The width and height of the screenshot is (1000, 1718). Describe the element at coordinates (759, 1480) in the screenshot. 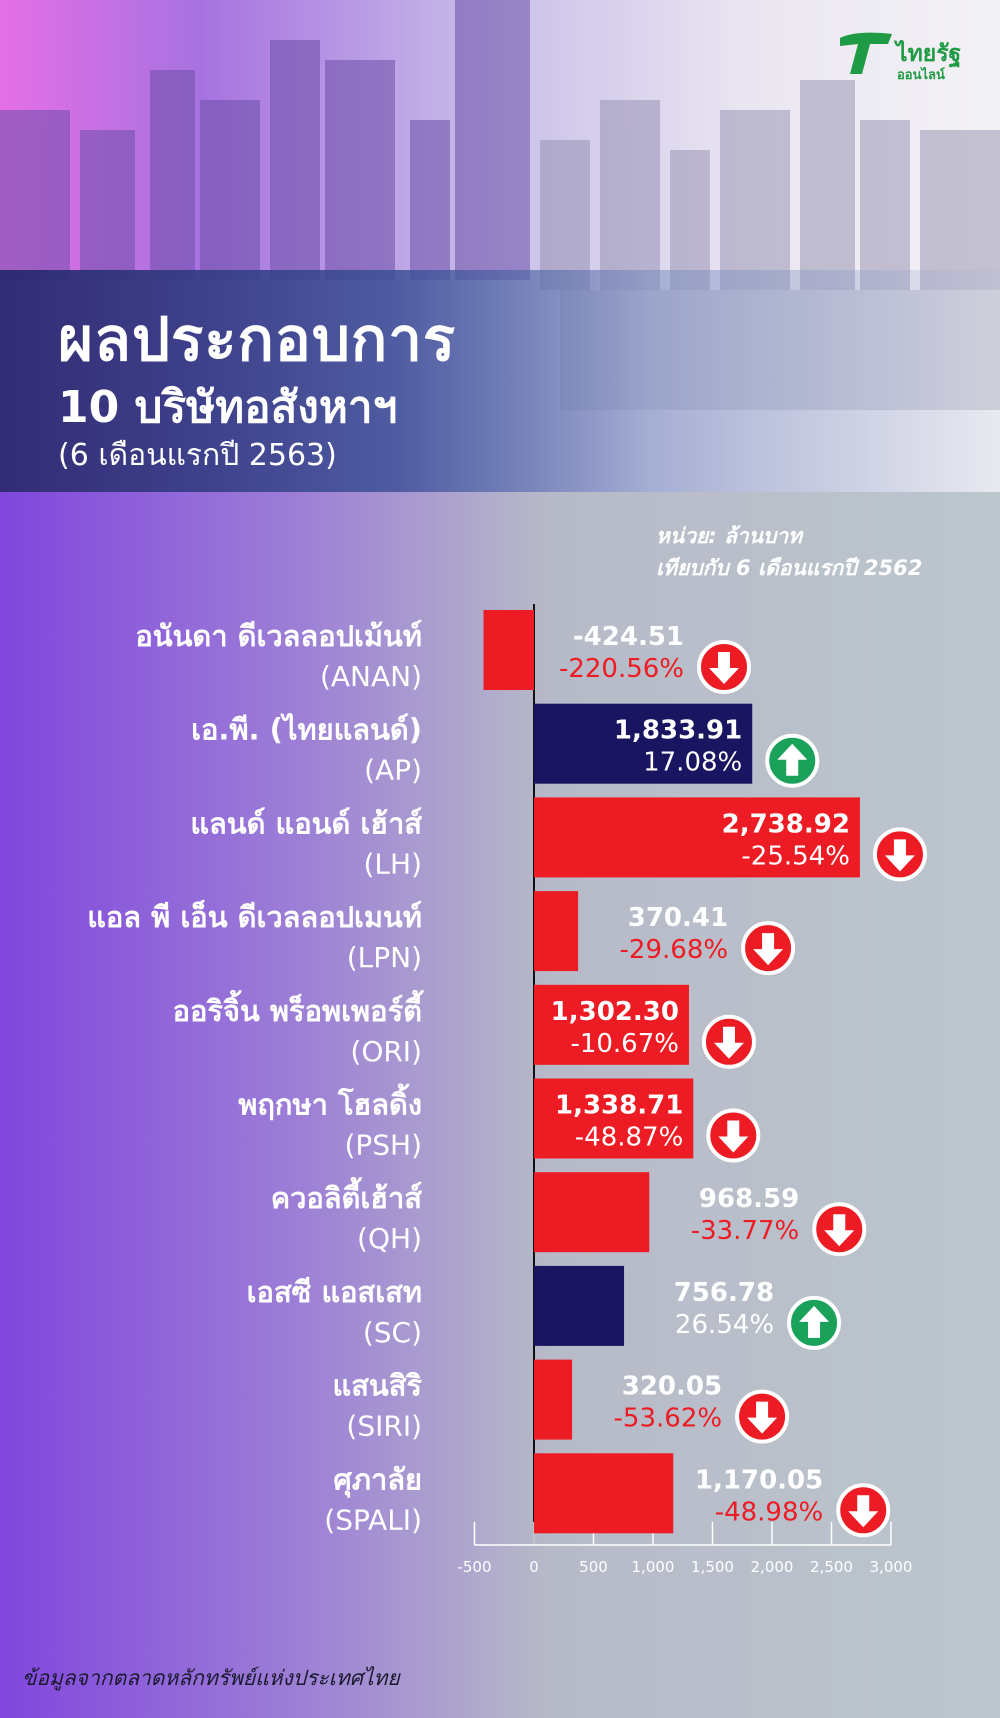

I see `value-label: 1,170.05` at that location.